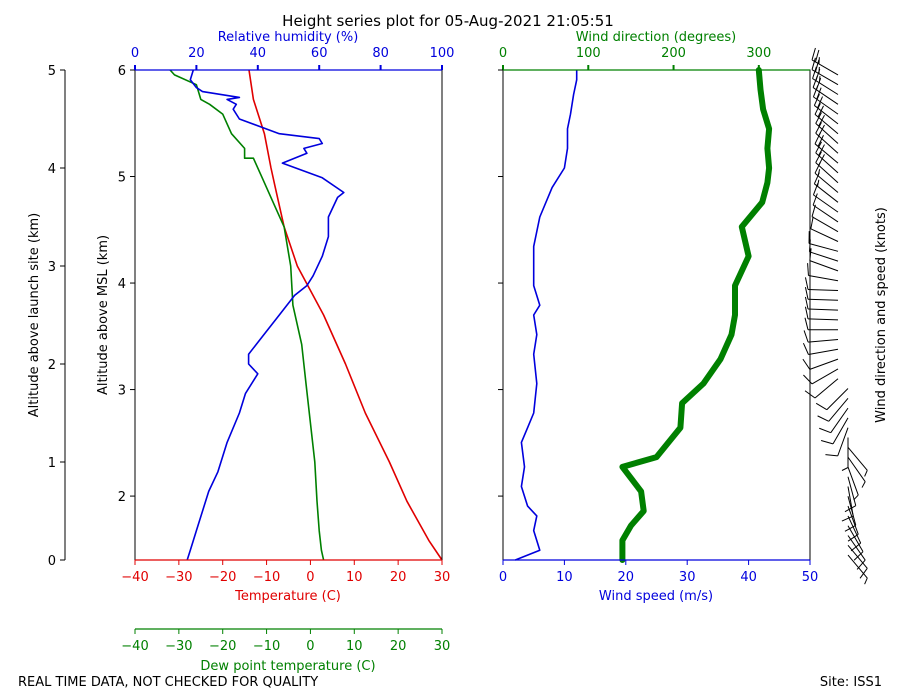  I want to click on wind-speed-tick-label: 0, so click(503, 577).